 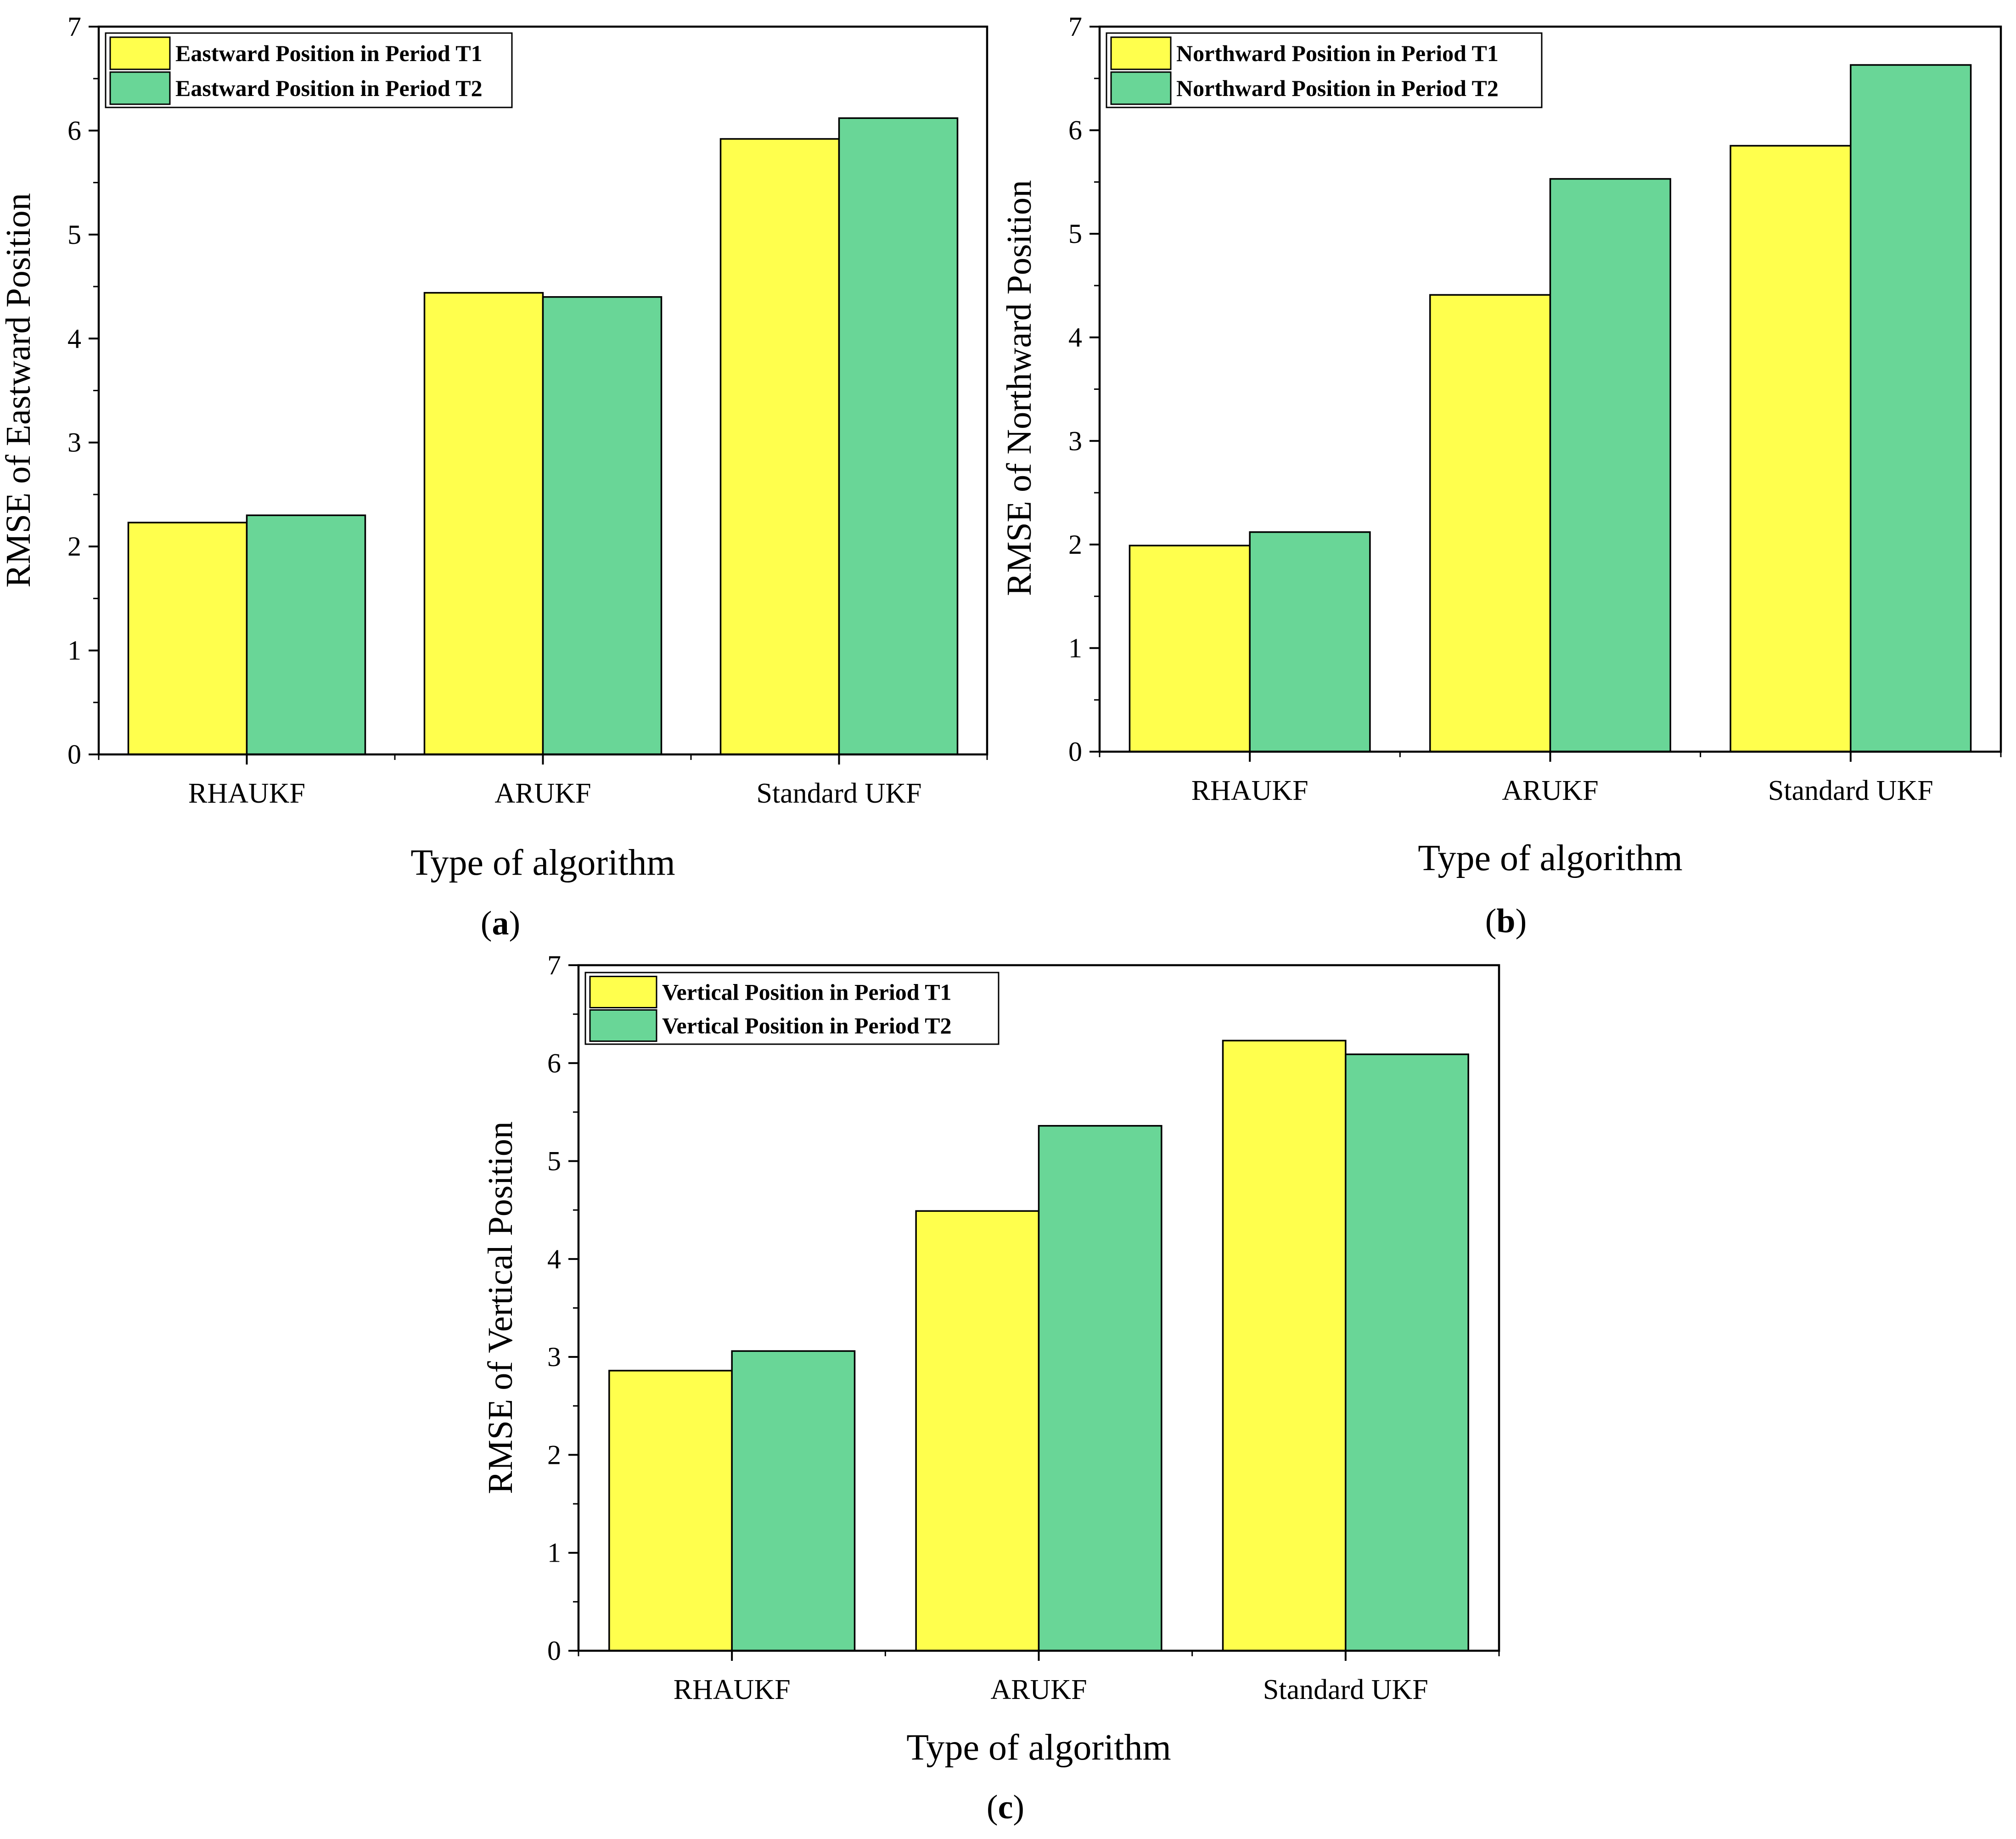 I want to click on bar-b-series1-standard-ukf, so click(x=1791, y=449).